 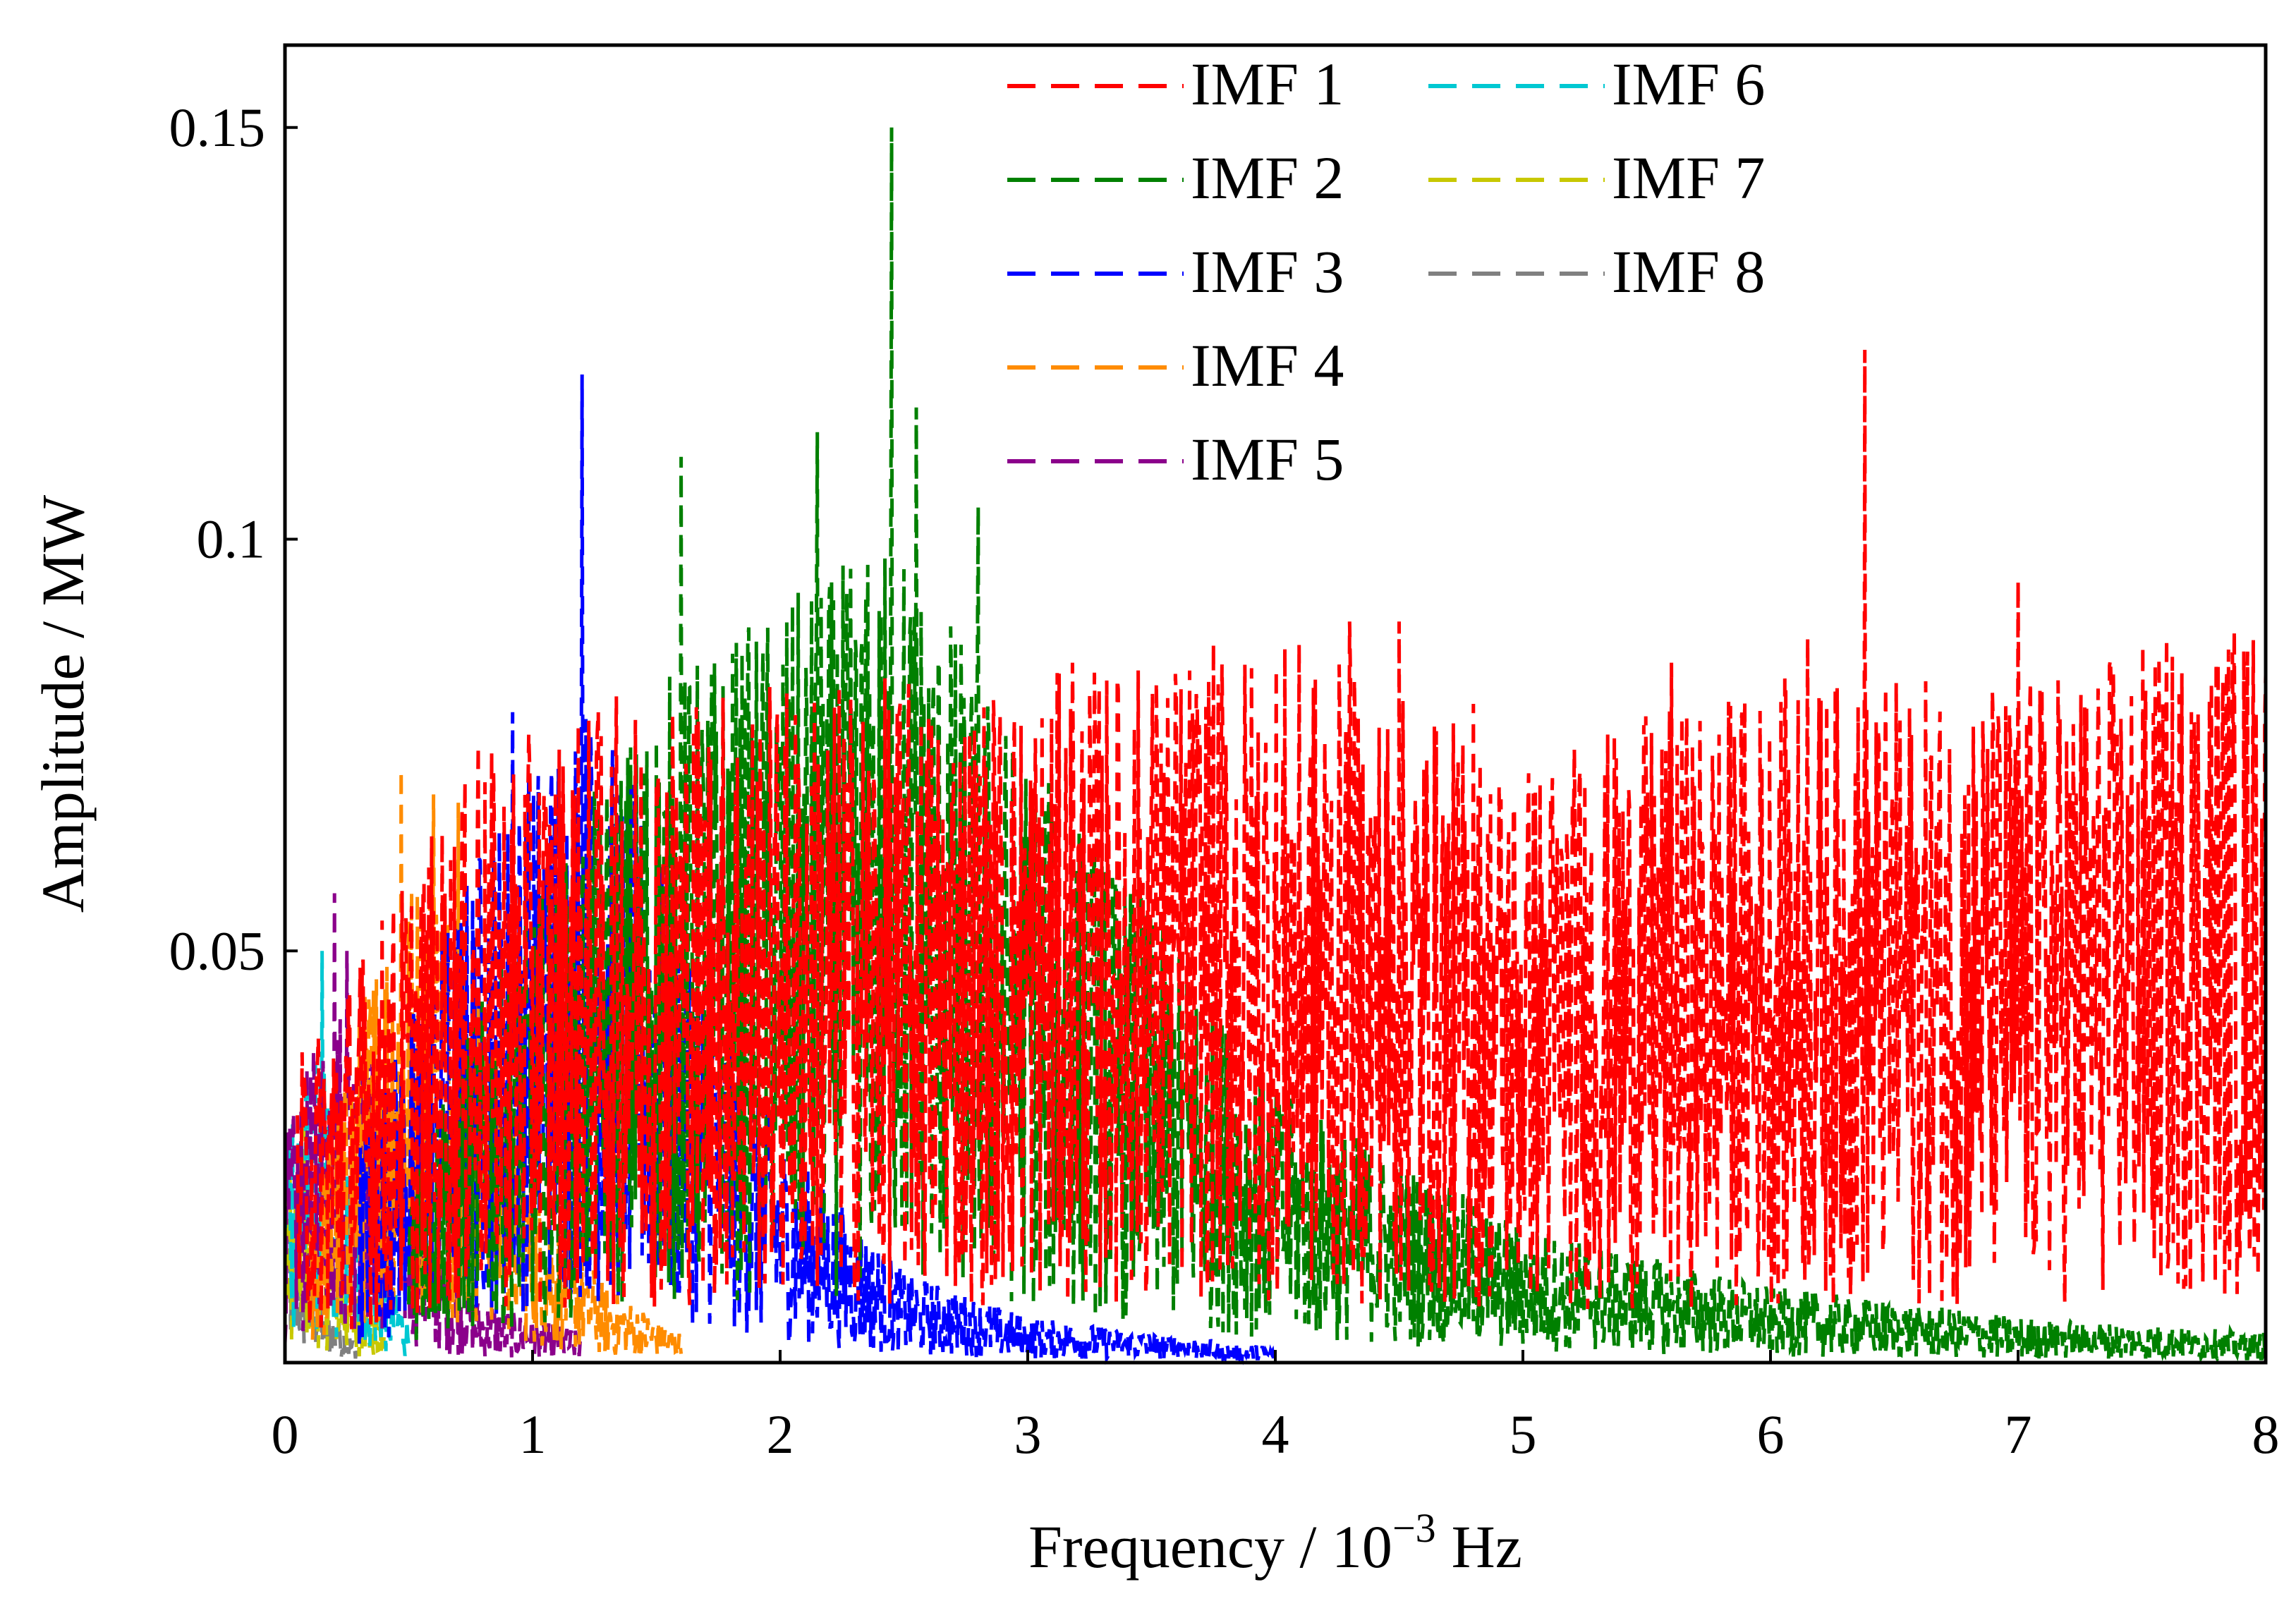 I want to click on legend-label-imf-1: IMF 1, so click(x=1267, y=84).